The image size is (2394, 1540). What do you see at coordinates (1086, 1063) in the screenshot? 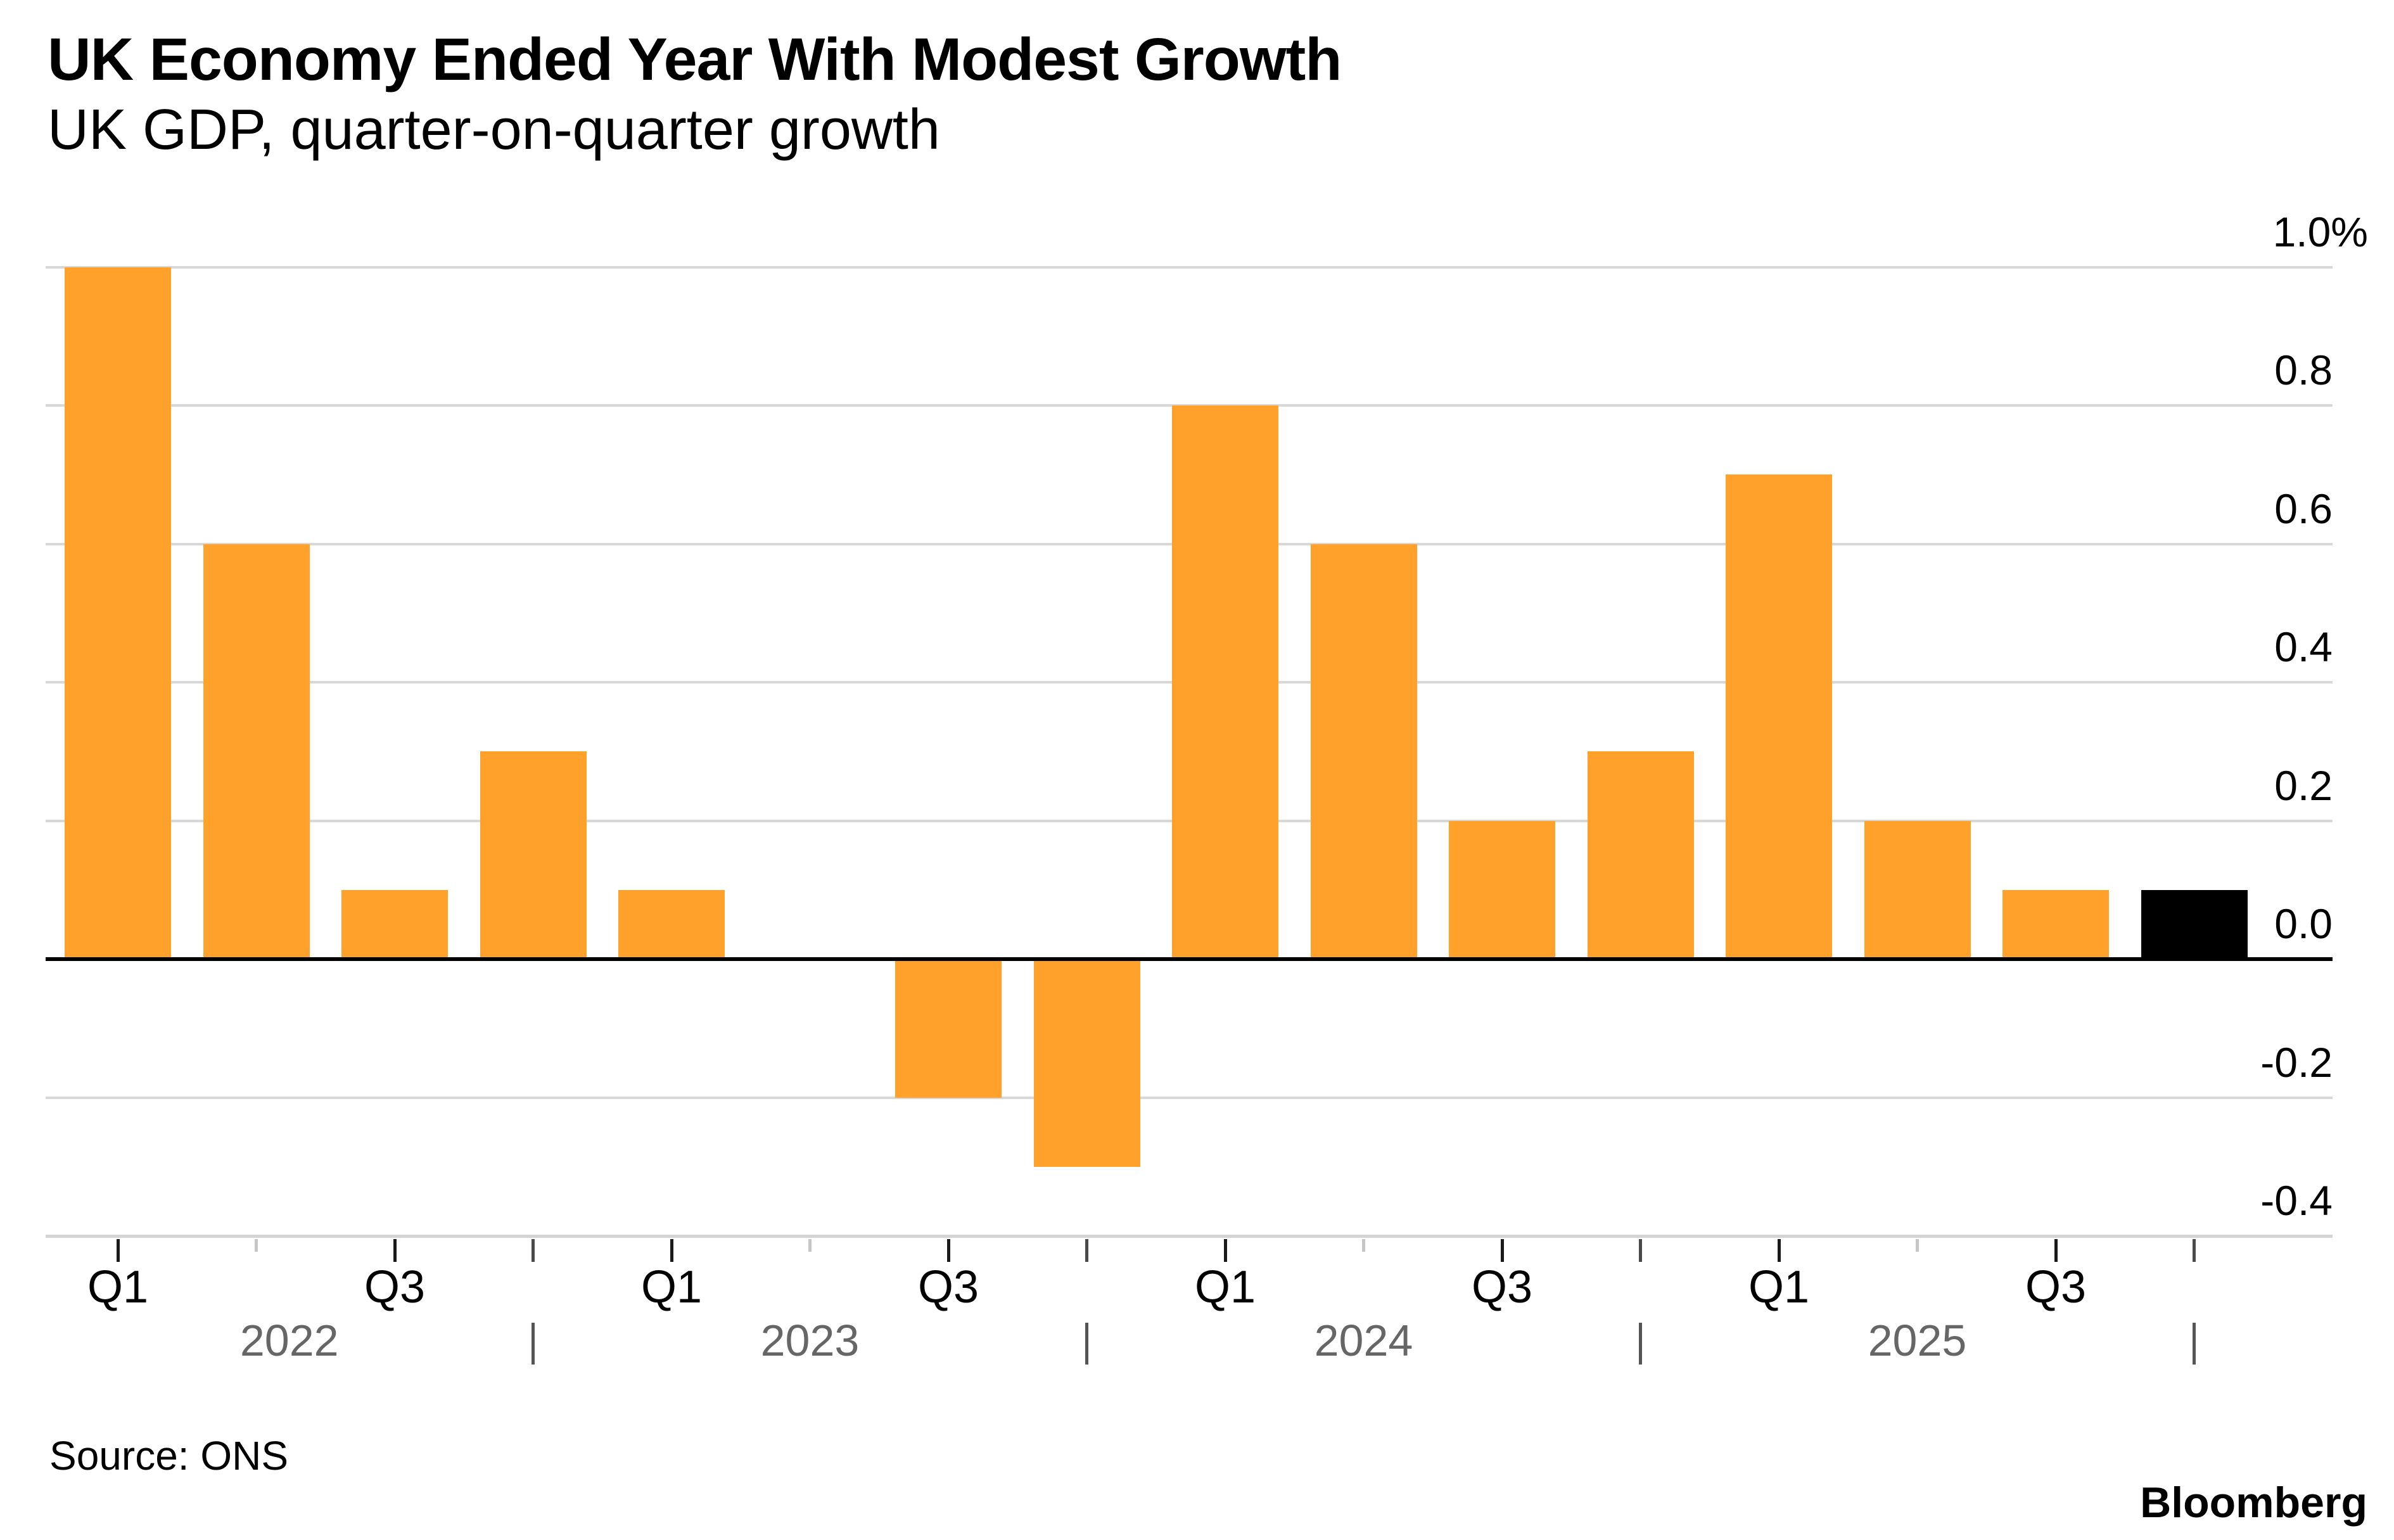
I see `bar-q4-2023` at bounding box center [1086, 1063].